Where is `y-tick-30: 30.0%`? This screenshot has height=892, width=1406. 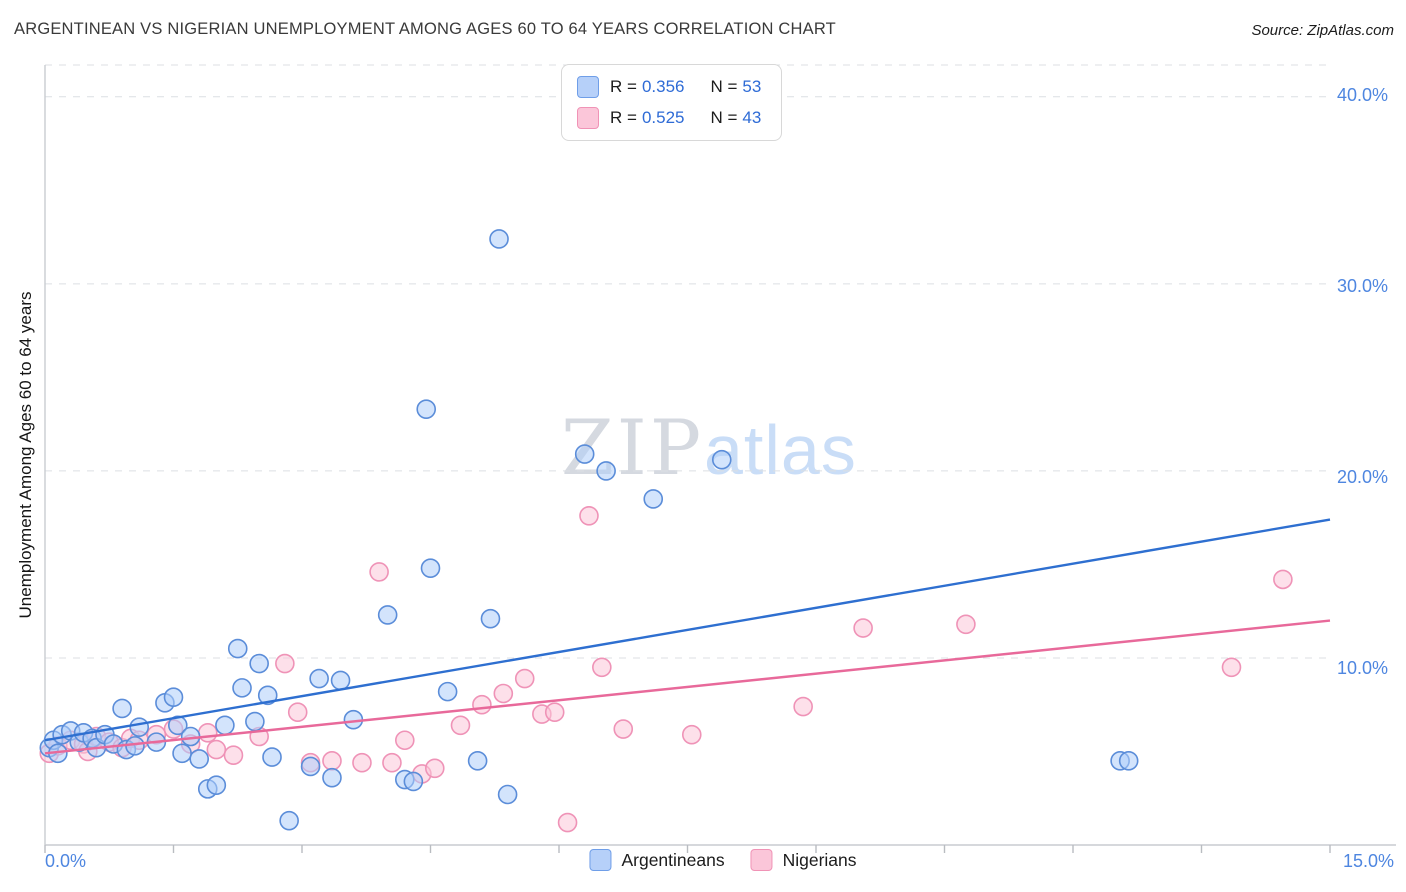 y-tick-30: 30.0% is located at coordinates (1363, 286).